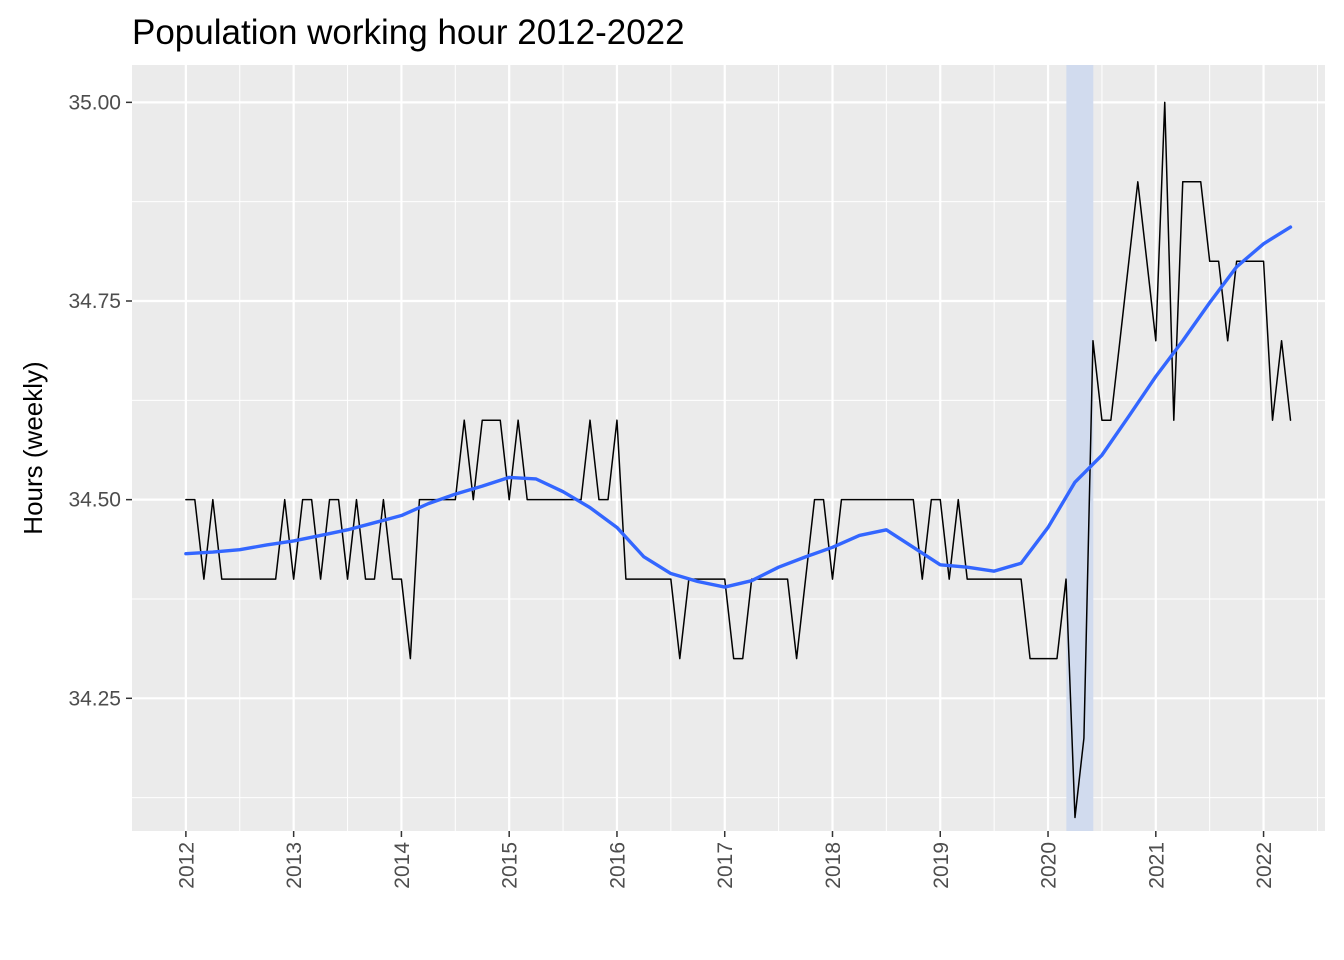 The image size is (1344, 960). What do you see at coordinates (94, 698) in the screenshot?
I see `y-tick-label: 34.25` at bounding box center [94, 698].